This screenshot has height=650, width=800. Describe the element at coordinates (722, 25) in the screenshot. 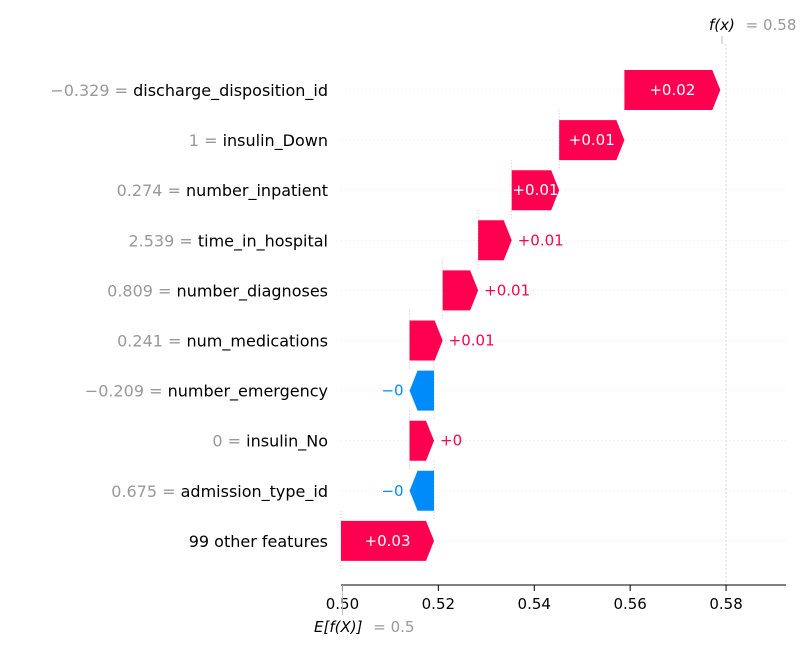

I see `output-label-name: f(x)` at that location.